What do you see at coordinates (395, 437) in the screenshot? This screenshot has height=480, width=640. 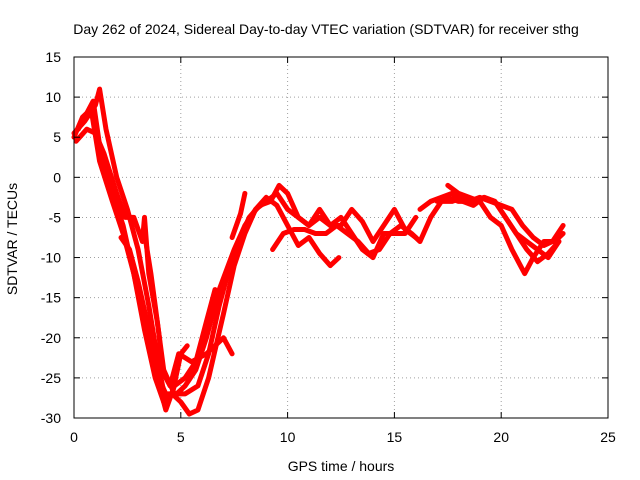 I see `x-tick-label: 15` at bounding box center [395, 437].